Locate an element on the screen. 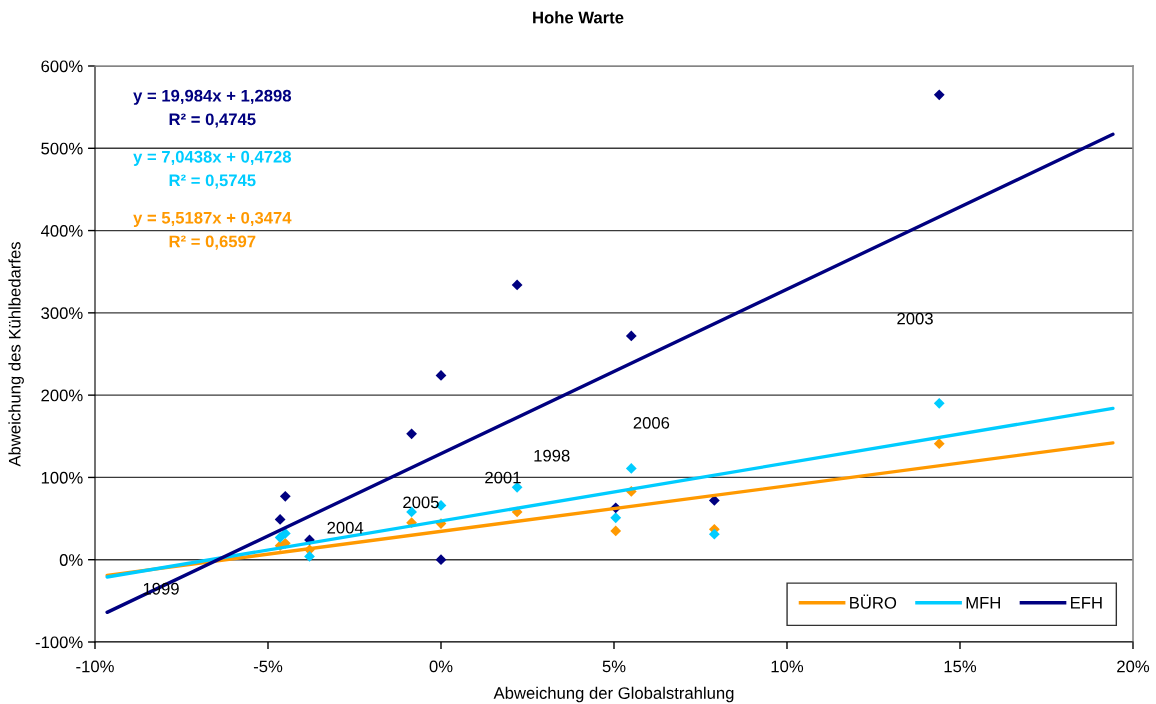  y-tick-label: 500% is located at coordinates (62, 148).